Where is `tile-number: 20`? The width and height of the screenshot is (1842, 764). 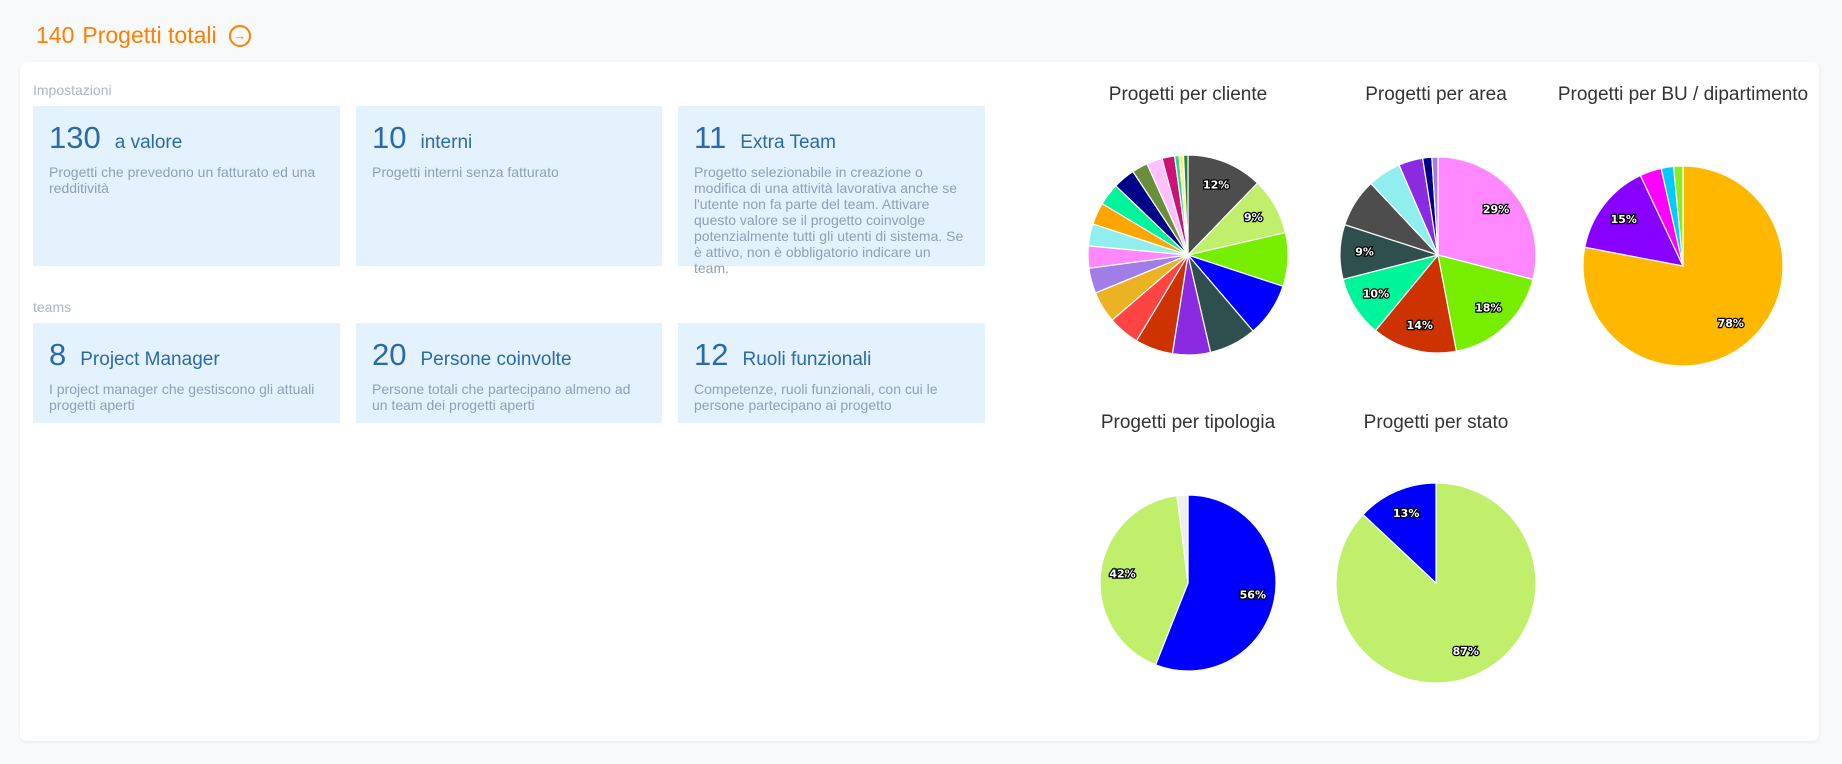 tile-number: 20 is located at coordinates (389, 354).